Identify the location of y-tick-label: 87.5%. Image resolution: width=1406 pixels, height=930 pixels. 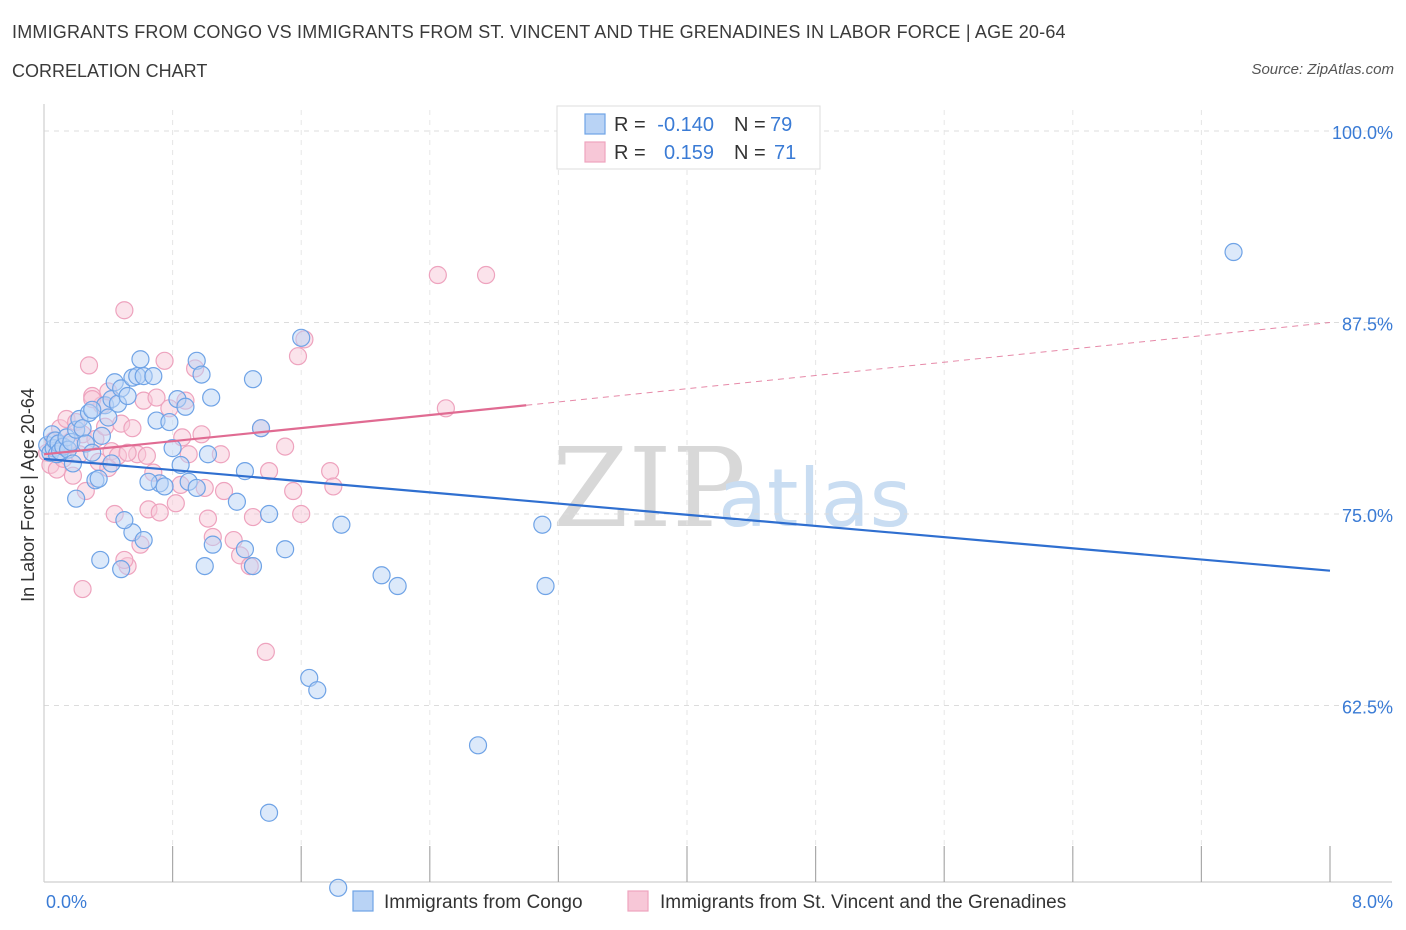
(1367, 325).